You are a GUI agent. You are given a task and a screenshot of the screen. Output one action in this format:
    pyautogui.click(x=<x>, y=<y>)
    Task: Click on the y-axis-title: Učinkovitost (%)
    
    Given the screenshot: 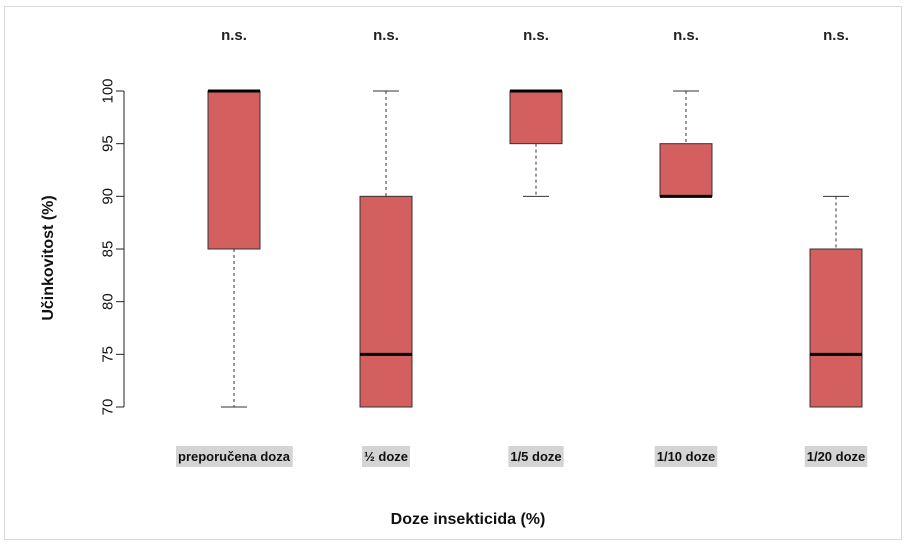 What is the action you would take?
    pyautogui.click(x=48, y=257)
    